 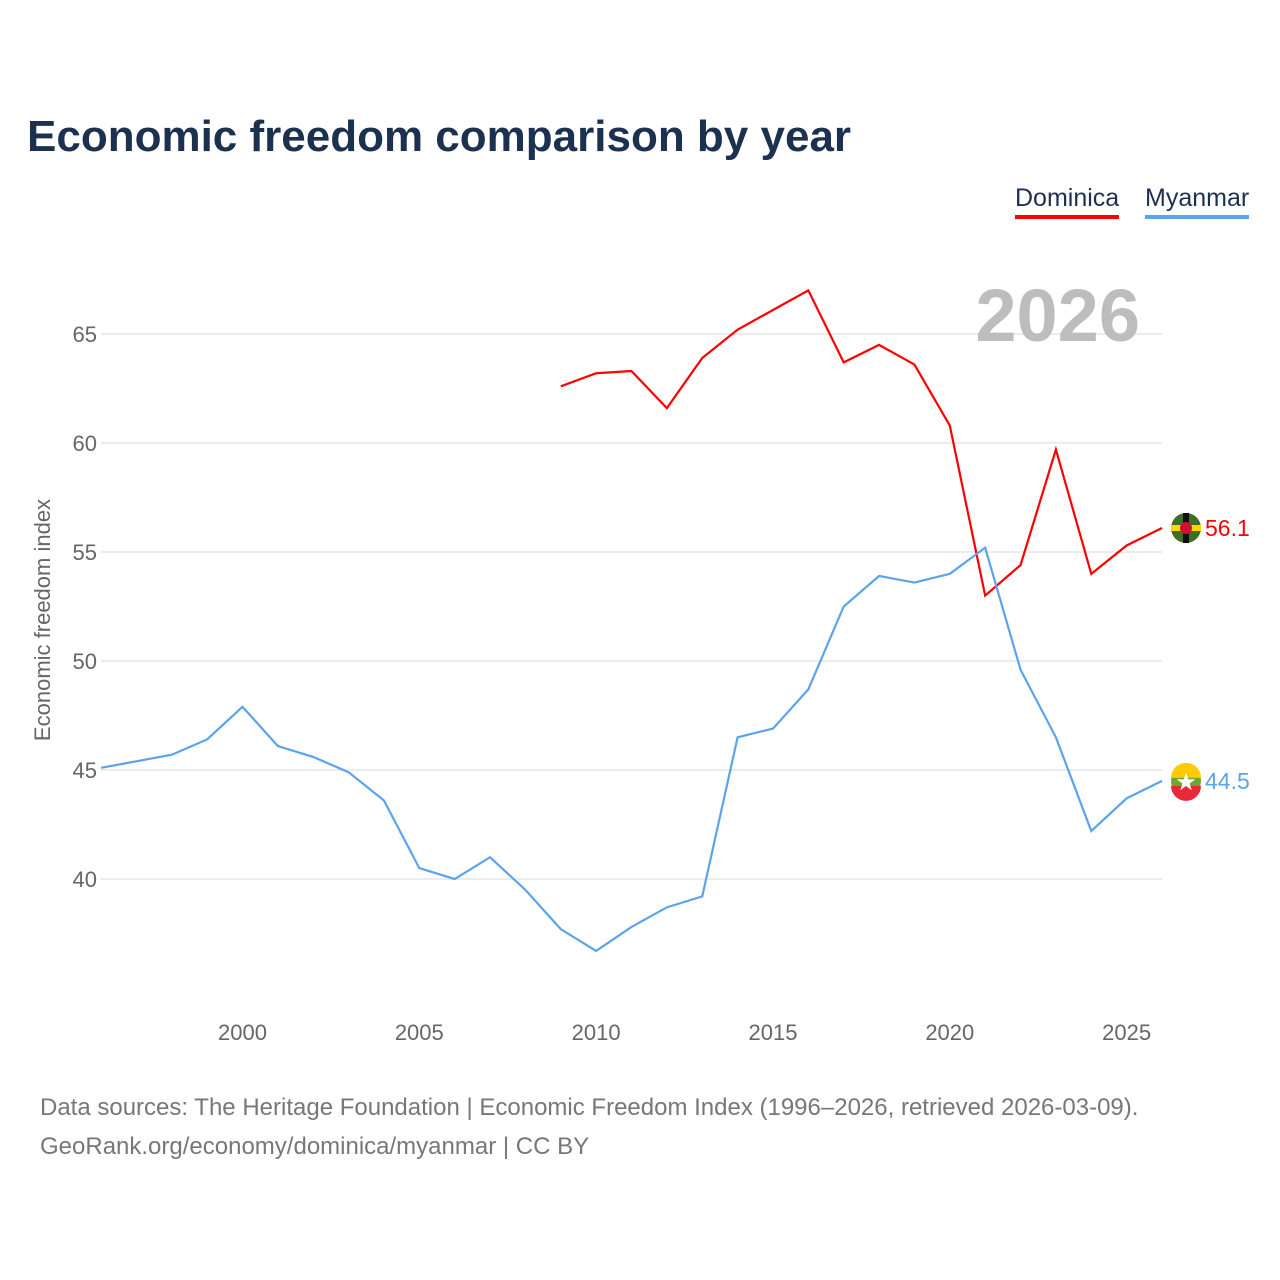 I want to click on flag-star: ★, so click(x=1186, y=782).